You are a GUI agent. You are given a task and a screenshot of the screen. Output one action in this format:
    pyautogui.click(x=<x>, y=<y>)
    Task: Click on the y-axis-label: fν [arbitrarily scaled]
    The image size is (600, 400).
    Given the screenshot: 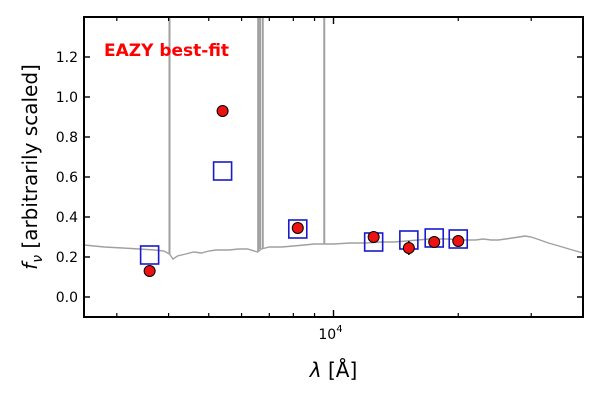 What is the action you would take?
    pyautogui.click(x=32, y=167)
    